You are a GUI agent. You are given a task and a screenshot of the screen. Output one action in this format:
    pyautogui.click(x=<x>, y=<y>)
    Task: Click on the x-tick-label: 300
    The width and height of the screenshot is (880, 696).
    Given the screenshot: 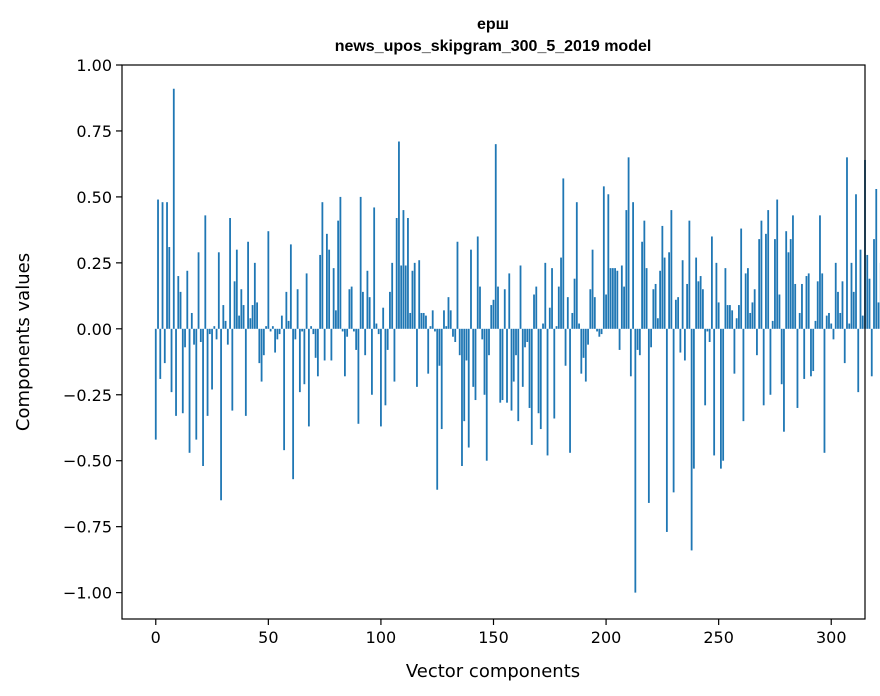 What is the action you would take?
    pyautogui.click(x=831, y=637)
    